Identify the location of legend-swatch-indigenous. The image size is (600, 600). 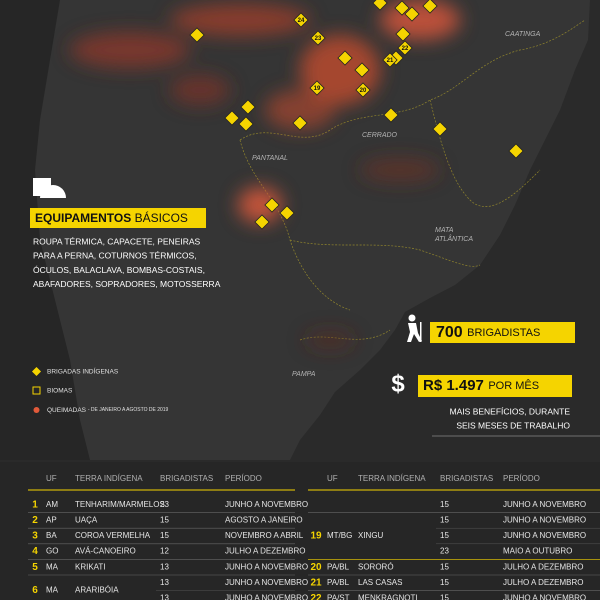
(36, 371).